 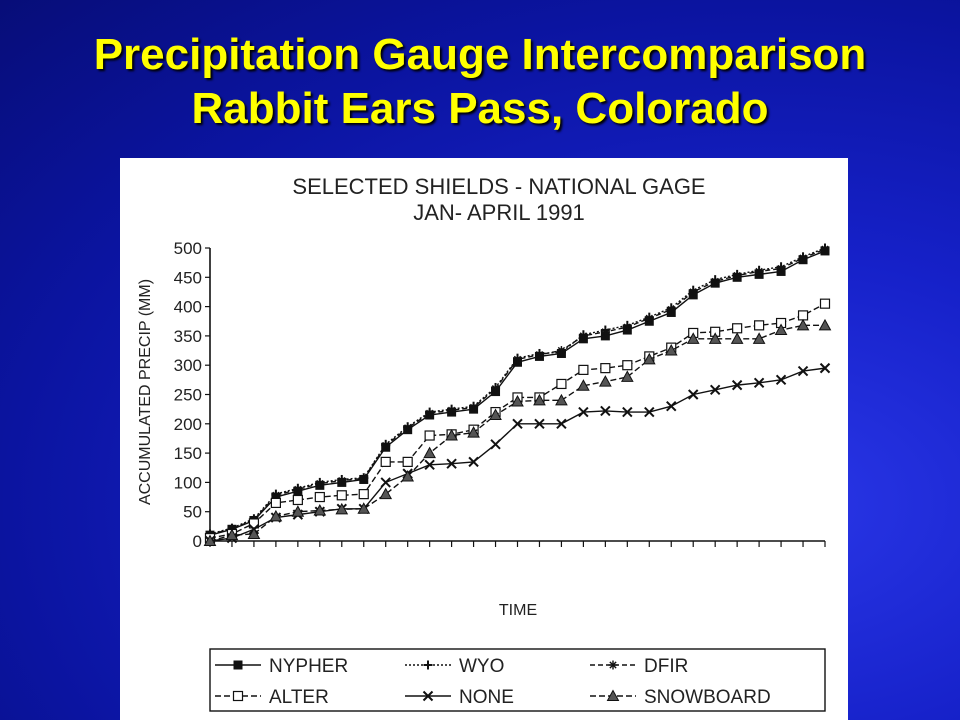 I want to click on legend: NYPHER WYO DFIR ALTER NONE SNOWBOARD, so click(x=517, y=680).